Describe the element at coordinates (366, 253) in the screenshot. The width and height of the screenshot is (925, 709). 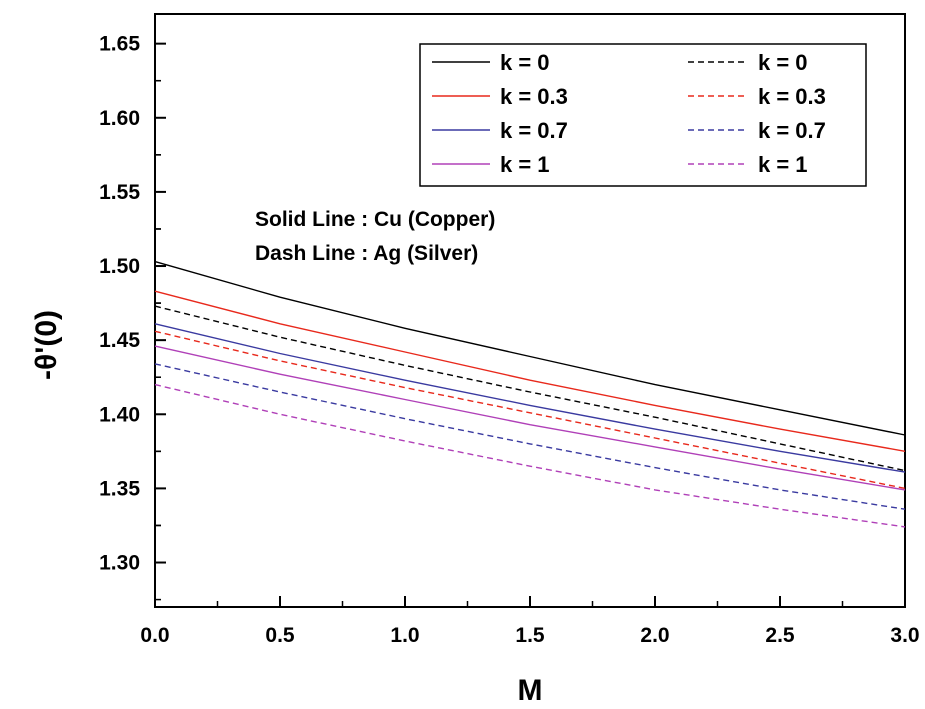
I see `annotation-dash-line: Dash Line : Ag (Silver)` at that location.